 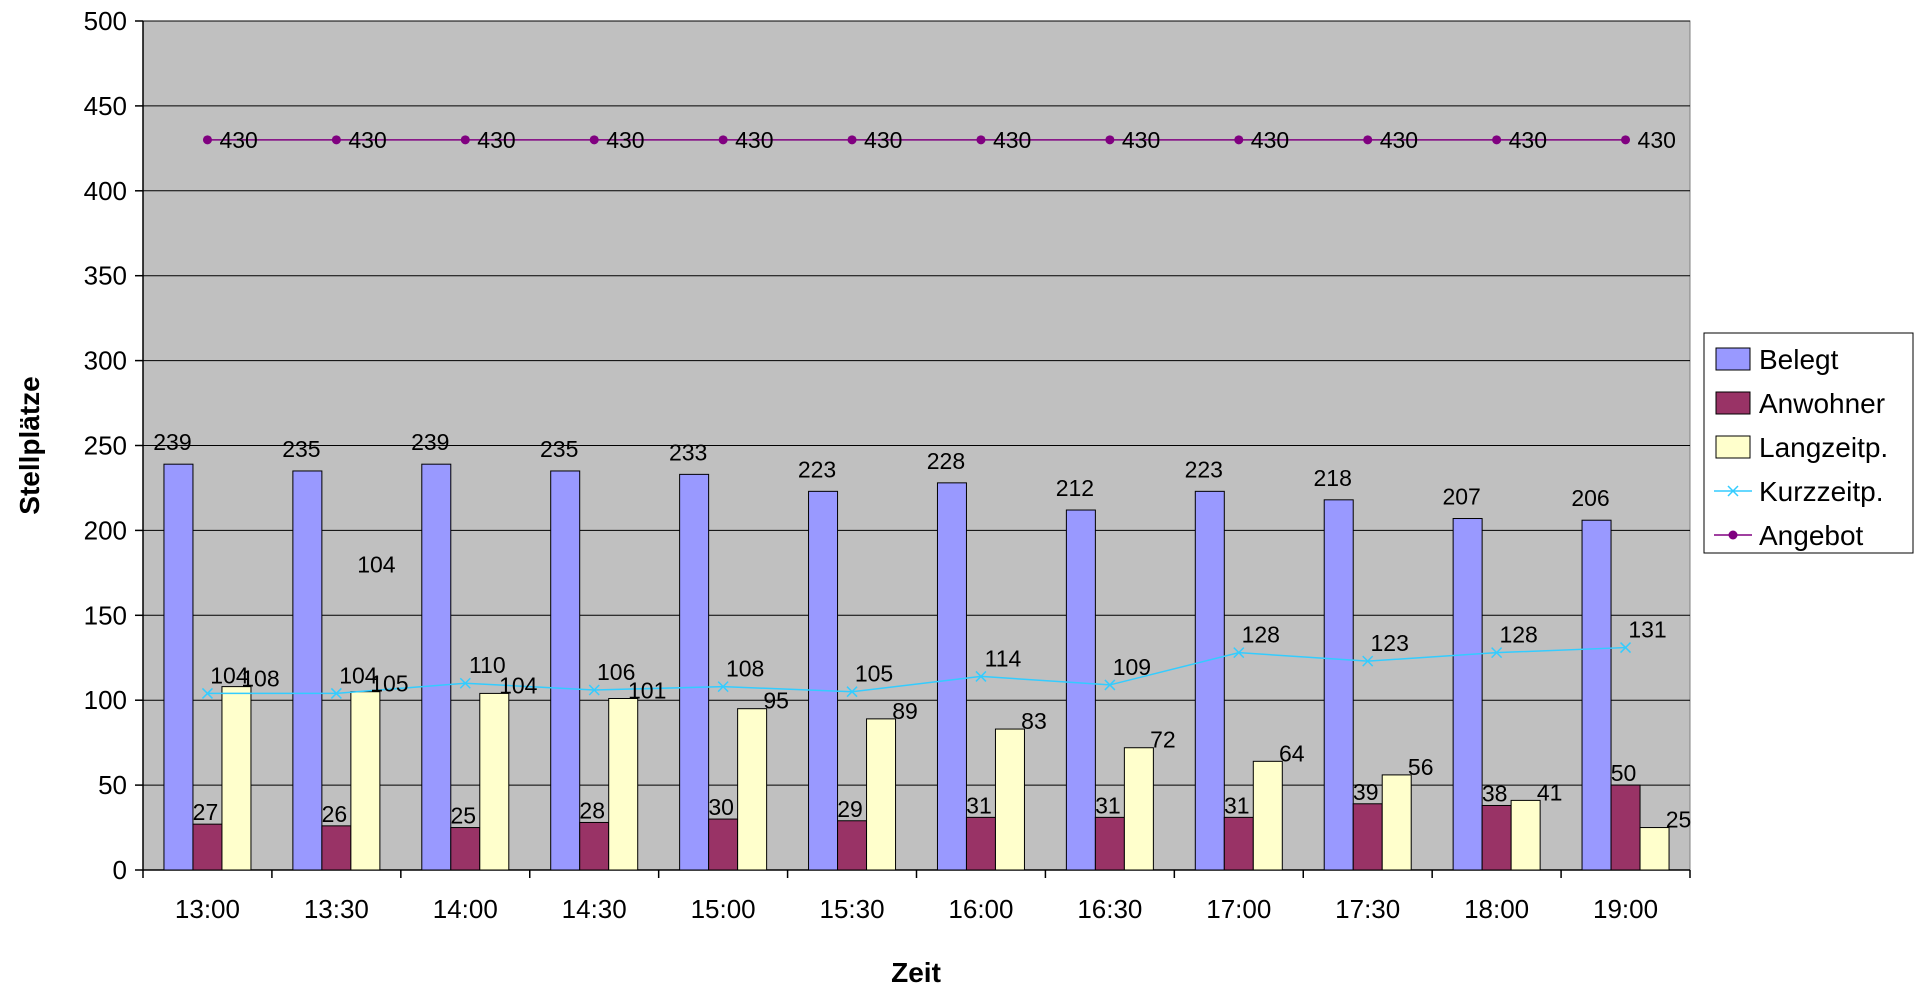 What do you see at coordinates (105, 276) in the screenshot?
I see `y-tick-label: 350` at bounding box center [105, 276].